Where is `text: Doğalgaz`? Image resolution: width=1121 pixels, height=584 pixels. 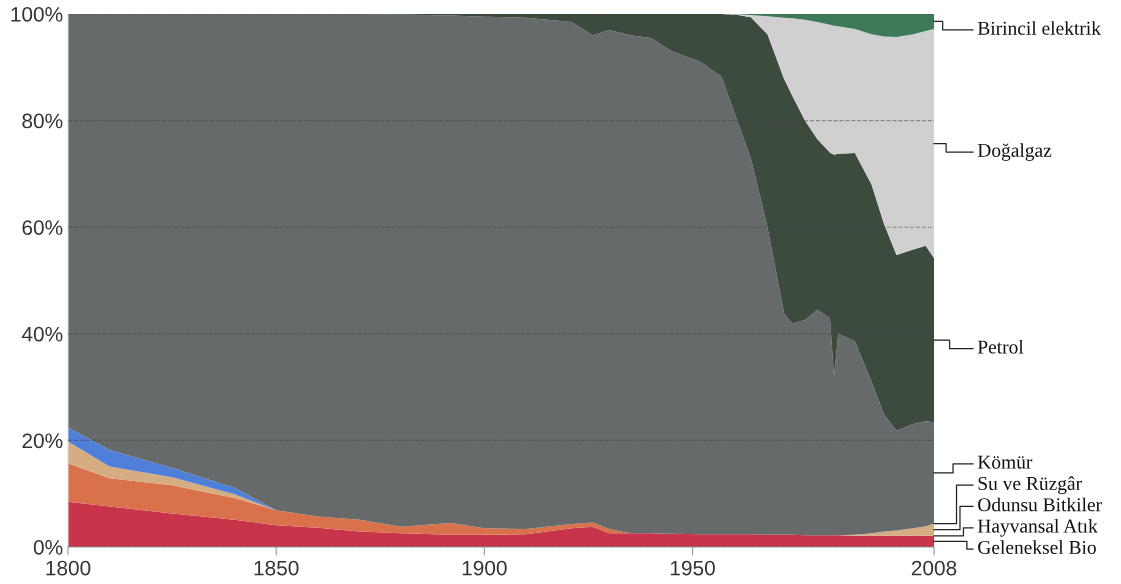
text: Doğalgaz is located at coordinates (1014, 152).